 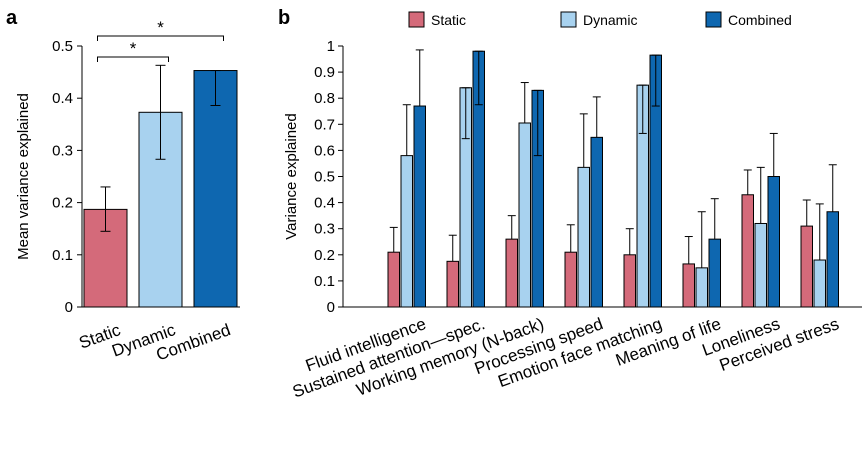 I want to click on b-y-tick-label: 0.2, so click(x=324, y=255).